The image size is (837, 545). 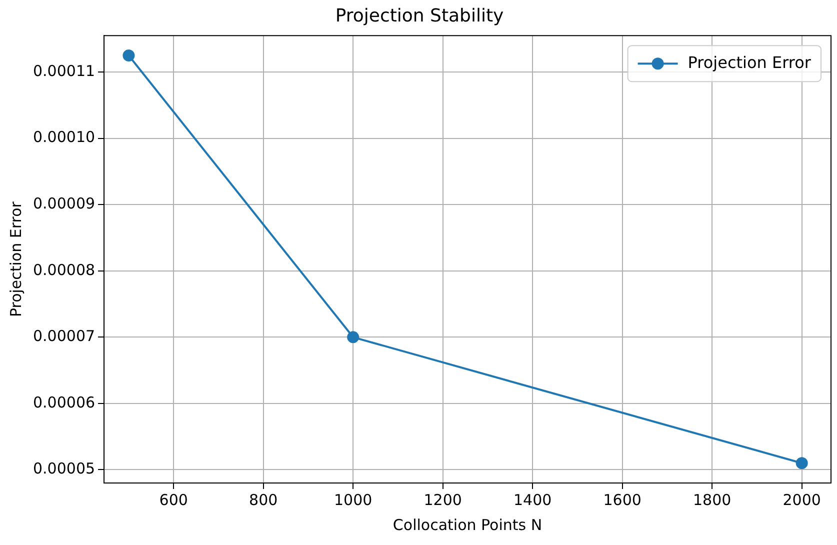 What do you see at coordinates (64, 336) in the screenshot?
I see `y-tick-label: 0.00007` at bounding box center [64, 336].